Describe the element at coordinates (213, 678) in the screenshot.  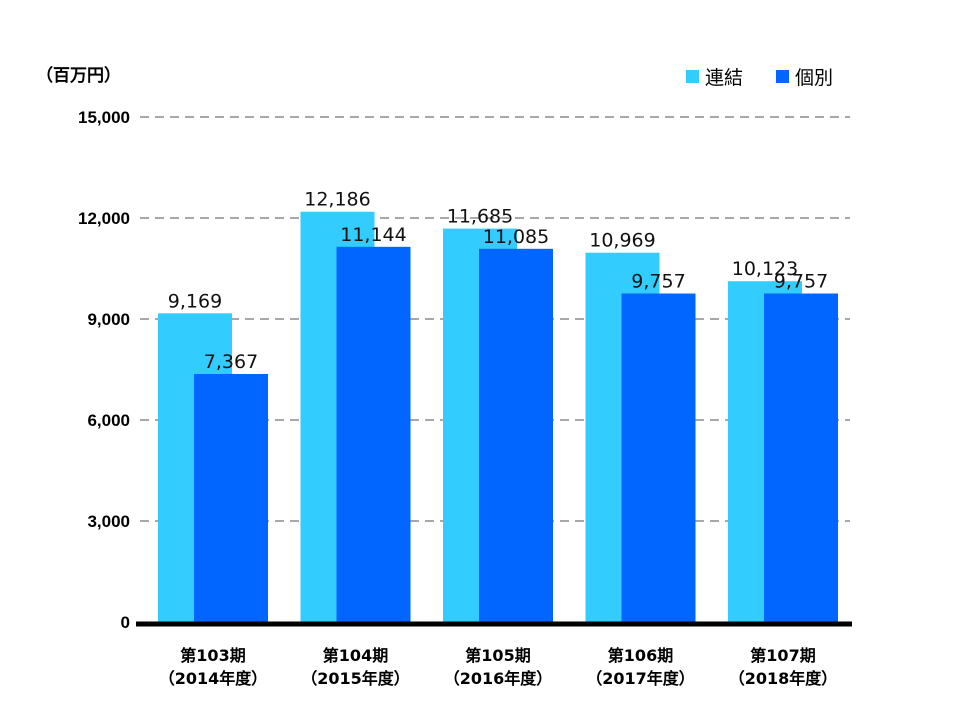
I see `x-tick-sublabel: （2014年度）` at that location.